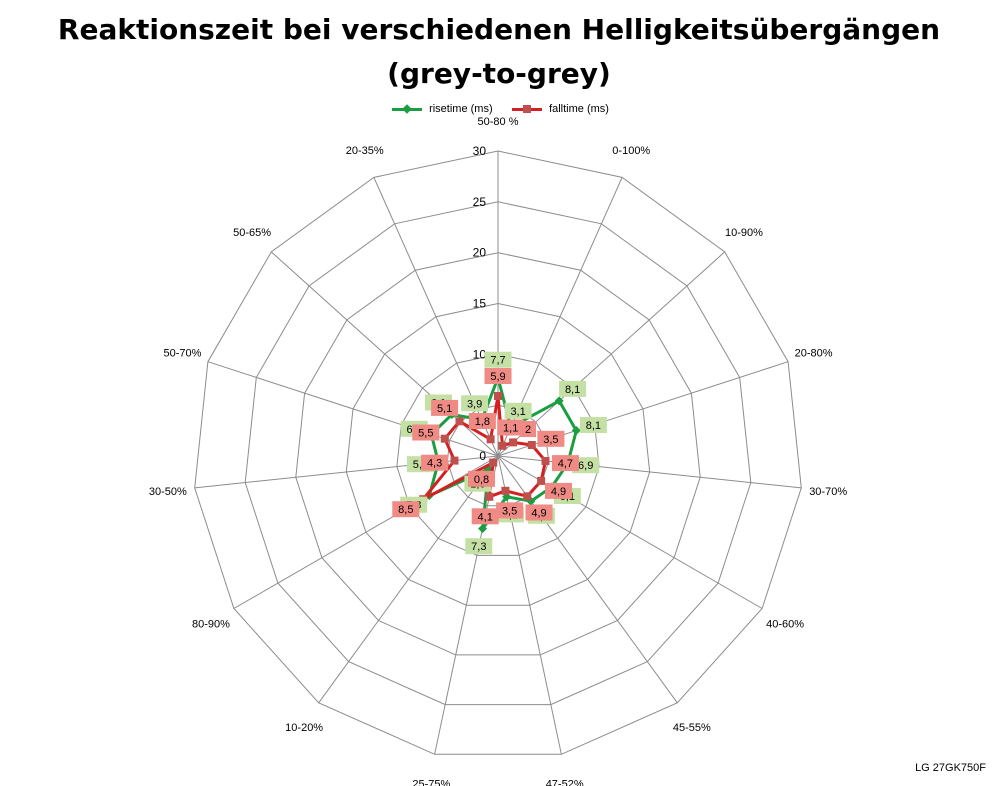  I want to click on data-label-text: 7,7, so click(497, 361).